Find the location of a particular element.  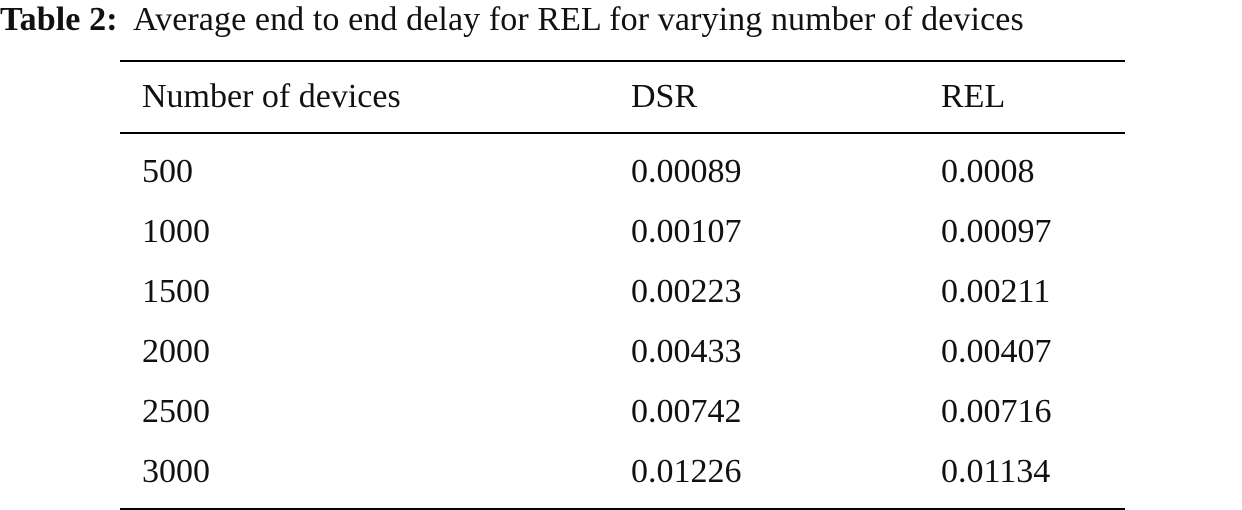

cell-dsr: 0.00107 is located at coordinates (686, 231).